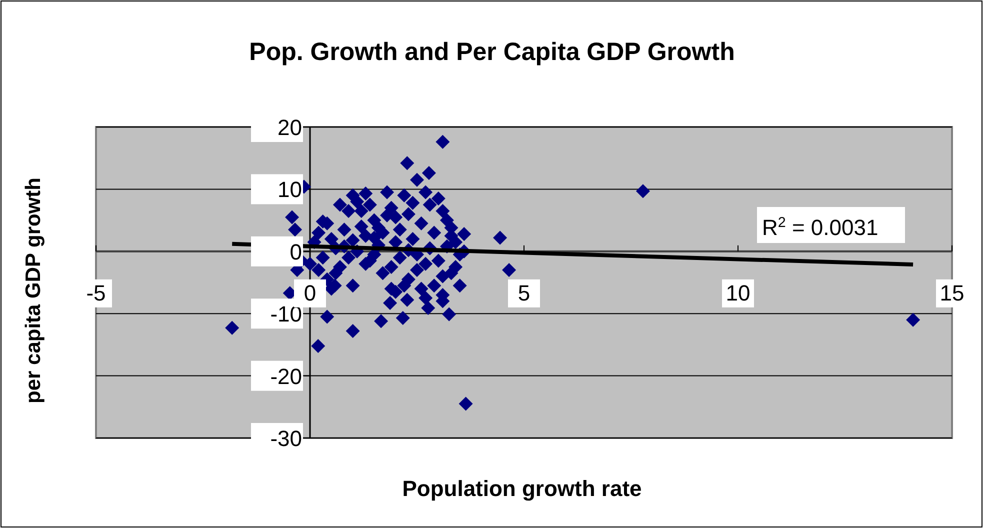  Describe the element at coordinates (286, 438) in the screenshot. I see `y-tick-label: -30` at that location.